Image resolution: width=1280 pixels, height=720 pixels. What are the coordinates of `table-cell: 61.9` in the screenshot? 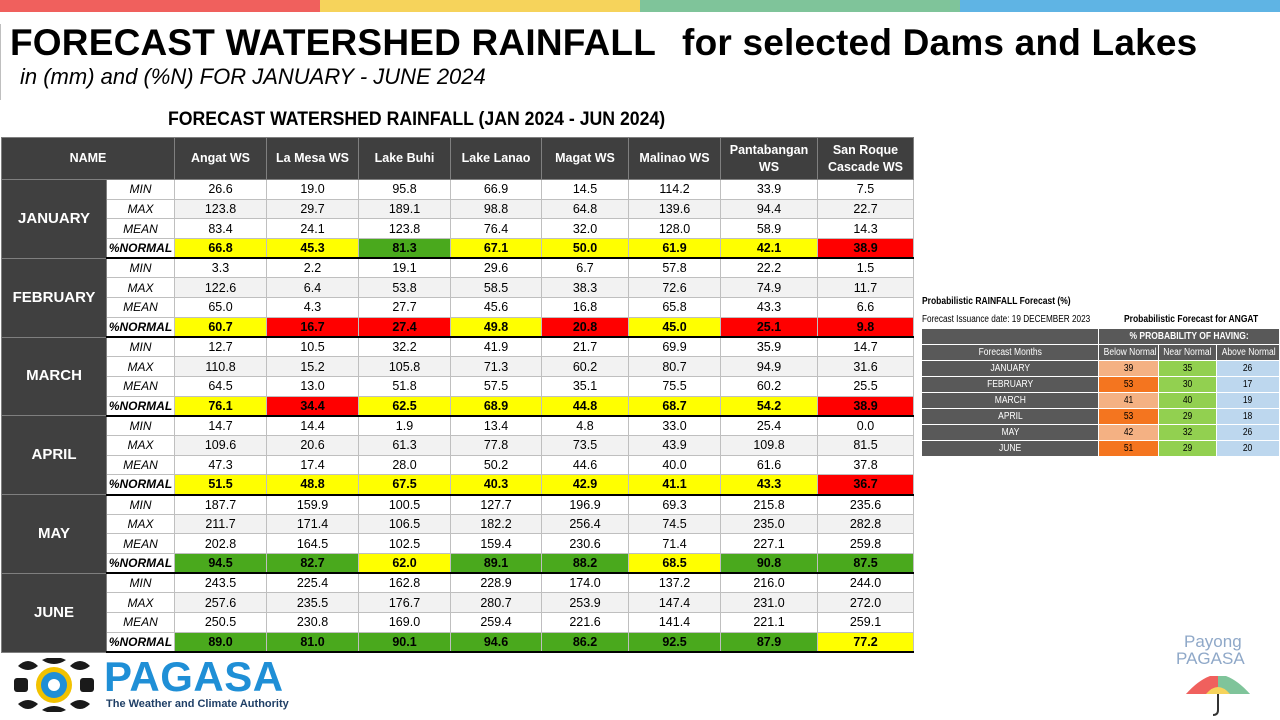 It's located at (674, 249).